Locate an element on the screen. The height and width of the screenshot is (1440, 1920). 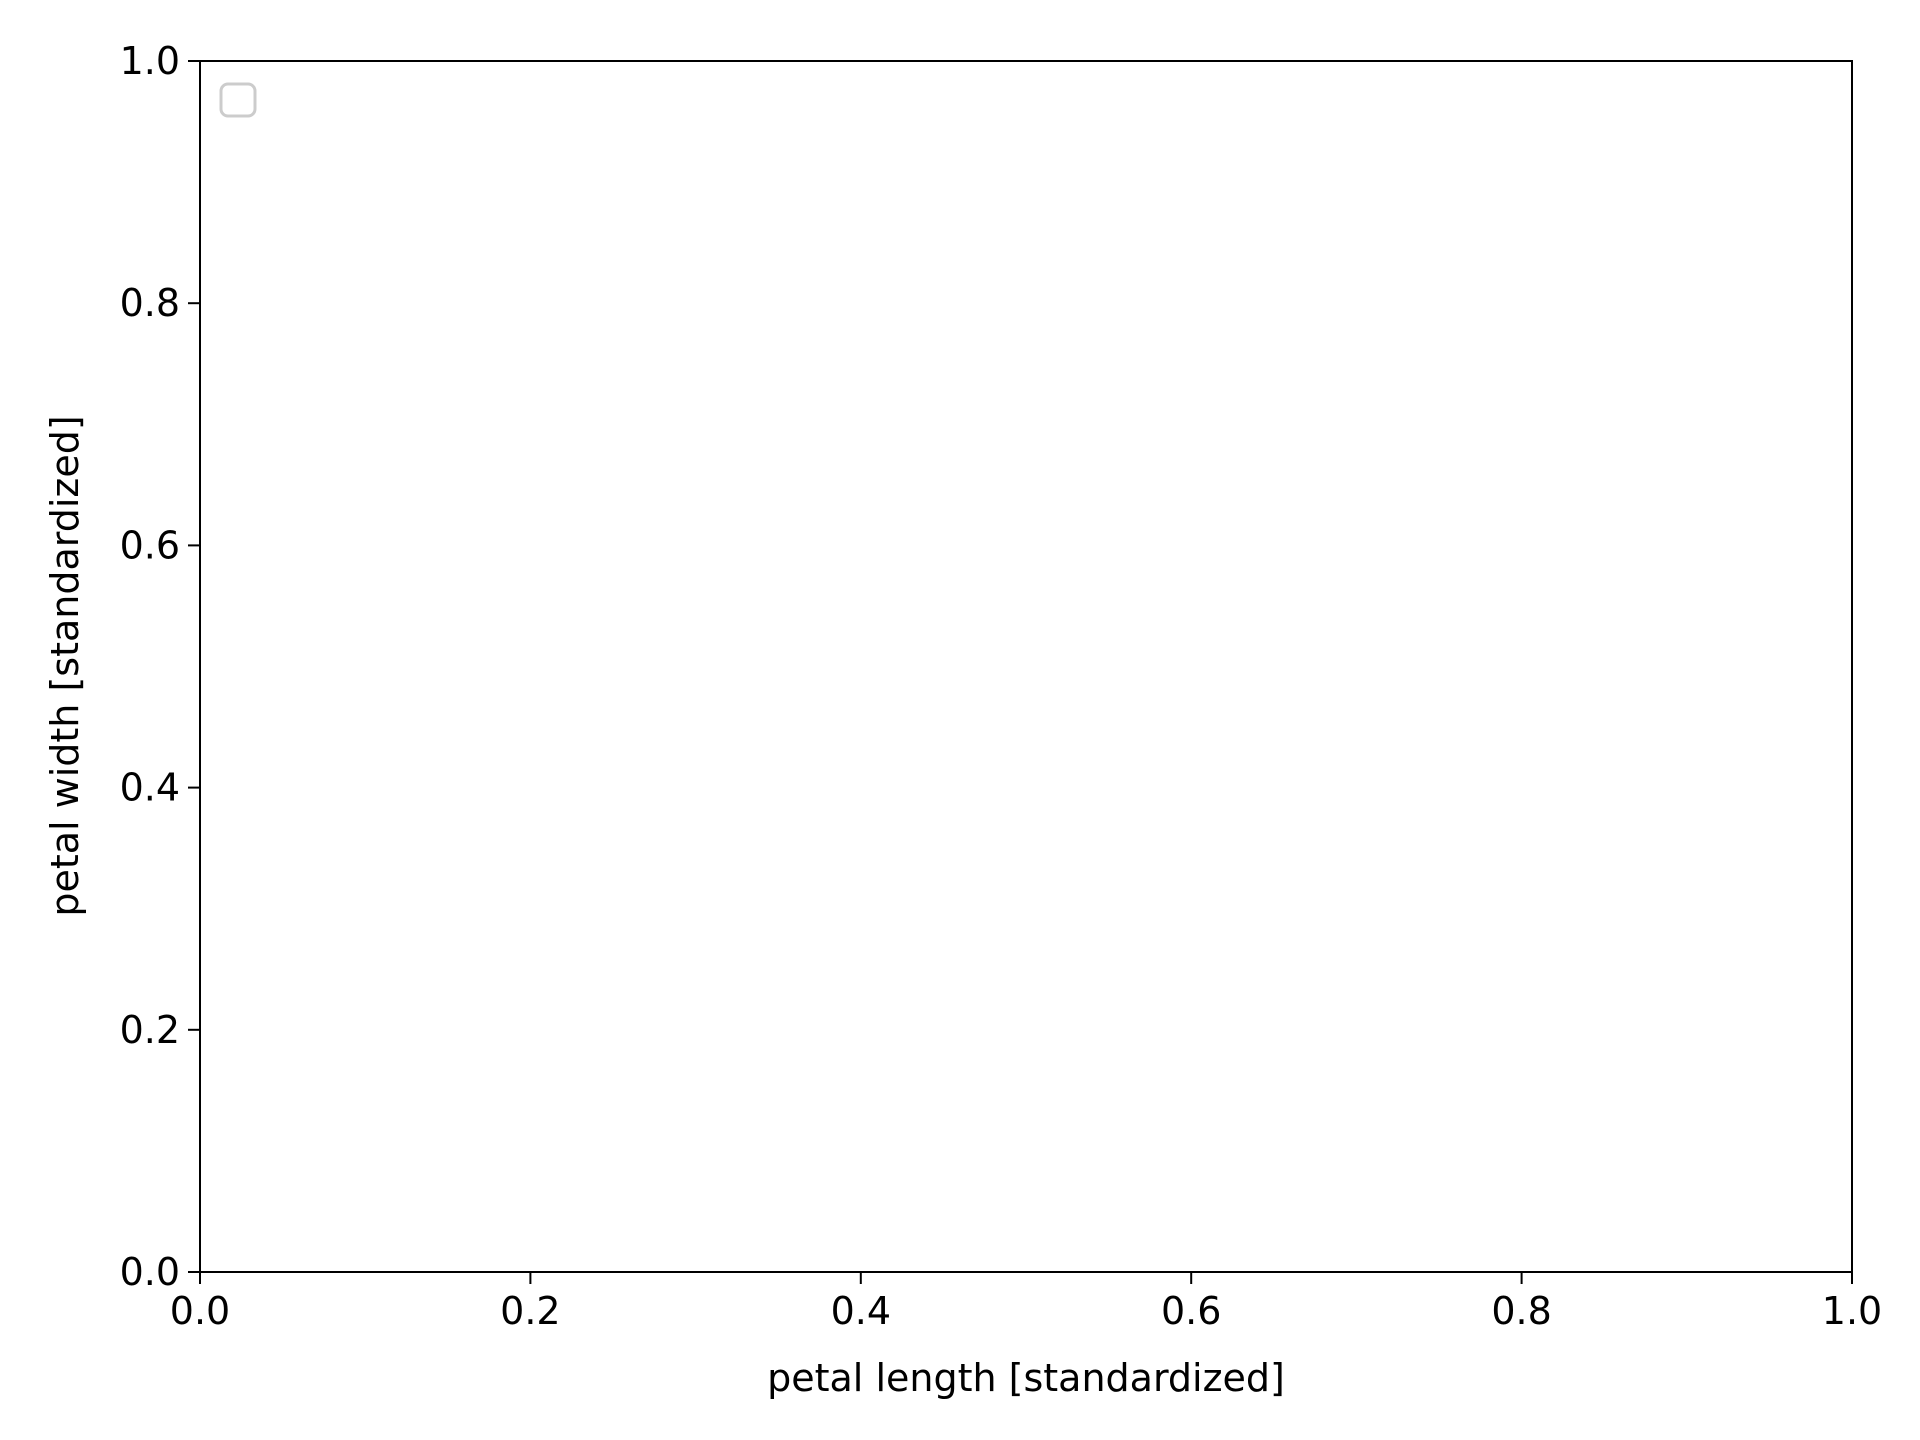
legend-box is located at coordinates (238, 100).